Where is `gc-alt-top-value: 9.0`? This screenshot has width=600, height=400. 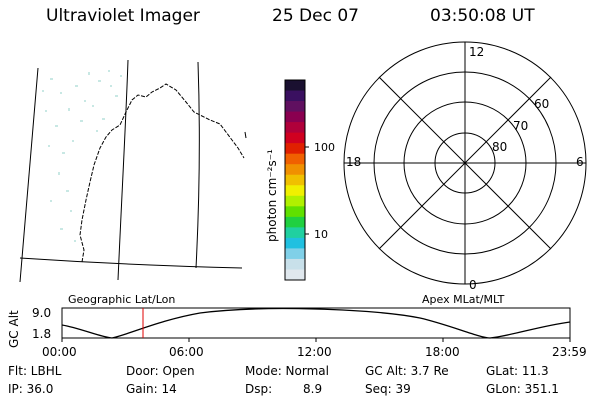 gc-alt-top-value: 9.0 is located at coordinates (42, 313).